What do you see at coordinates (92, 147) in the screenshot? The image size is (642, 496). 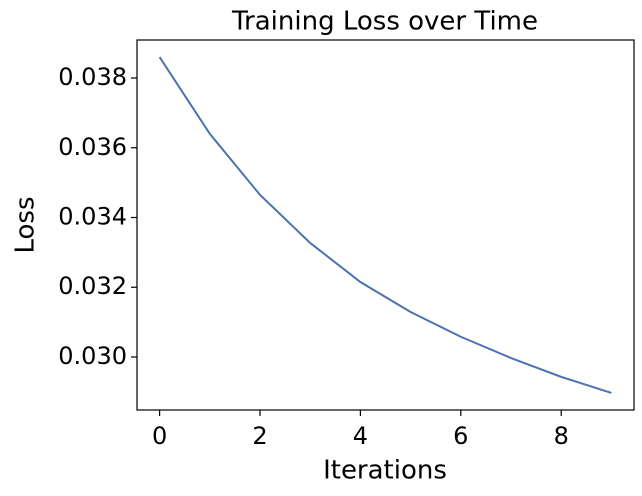 I see `y-tick-label: 0.036` at bounding box center [92, 147].